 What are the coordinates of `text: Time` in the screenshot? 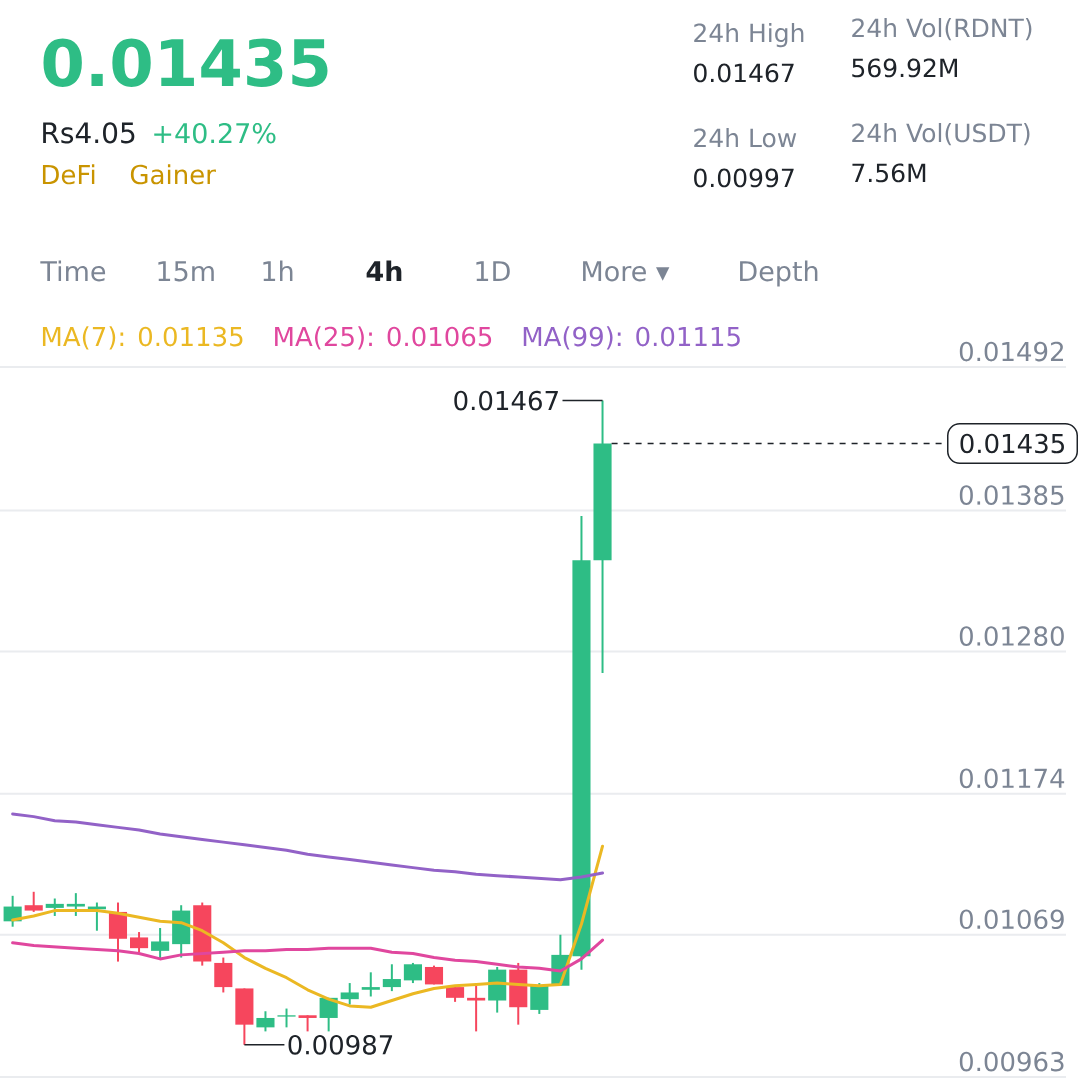 It's located at (73, 271).